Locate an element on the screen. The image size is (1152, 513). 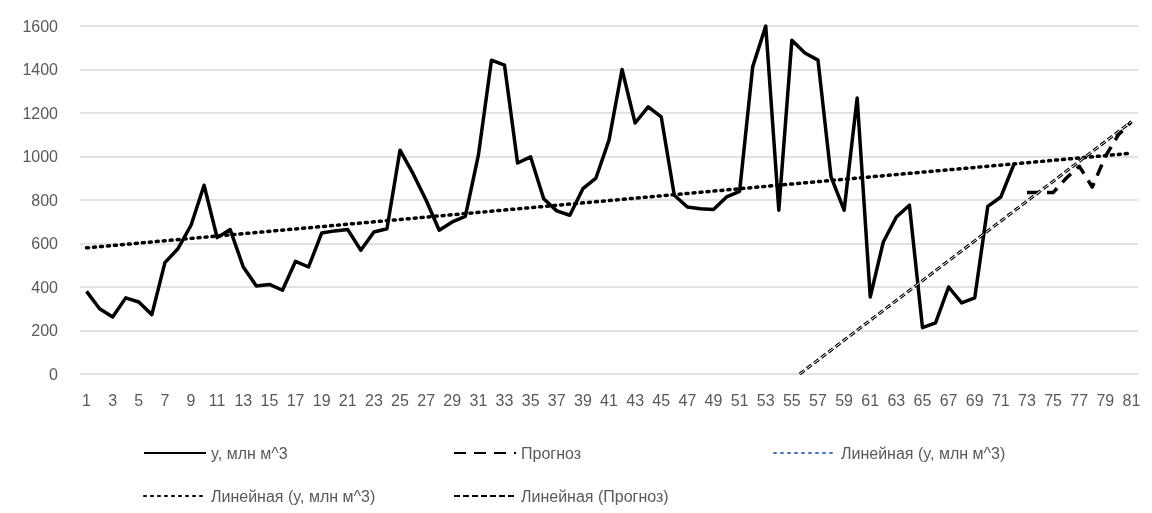
x-tick-label: 9 is located at coordinates (191, 400).